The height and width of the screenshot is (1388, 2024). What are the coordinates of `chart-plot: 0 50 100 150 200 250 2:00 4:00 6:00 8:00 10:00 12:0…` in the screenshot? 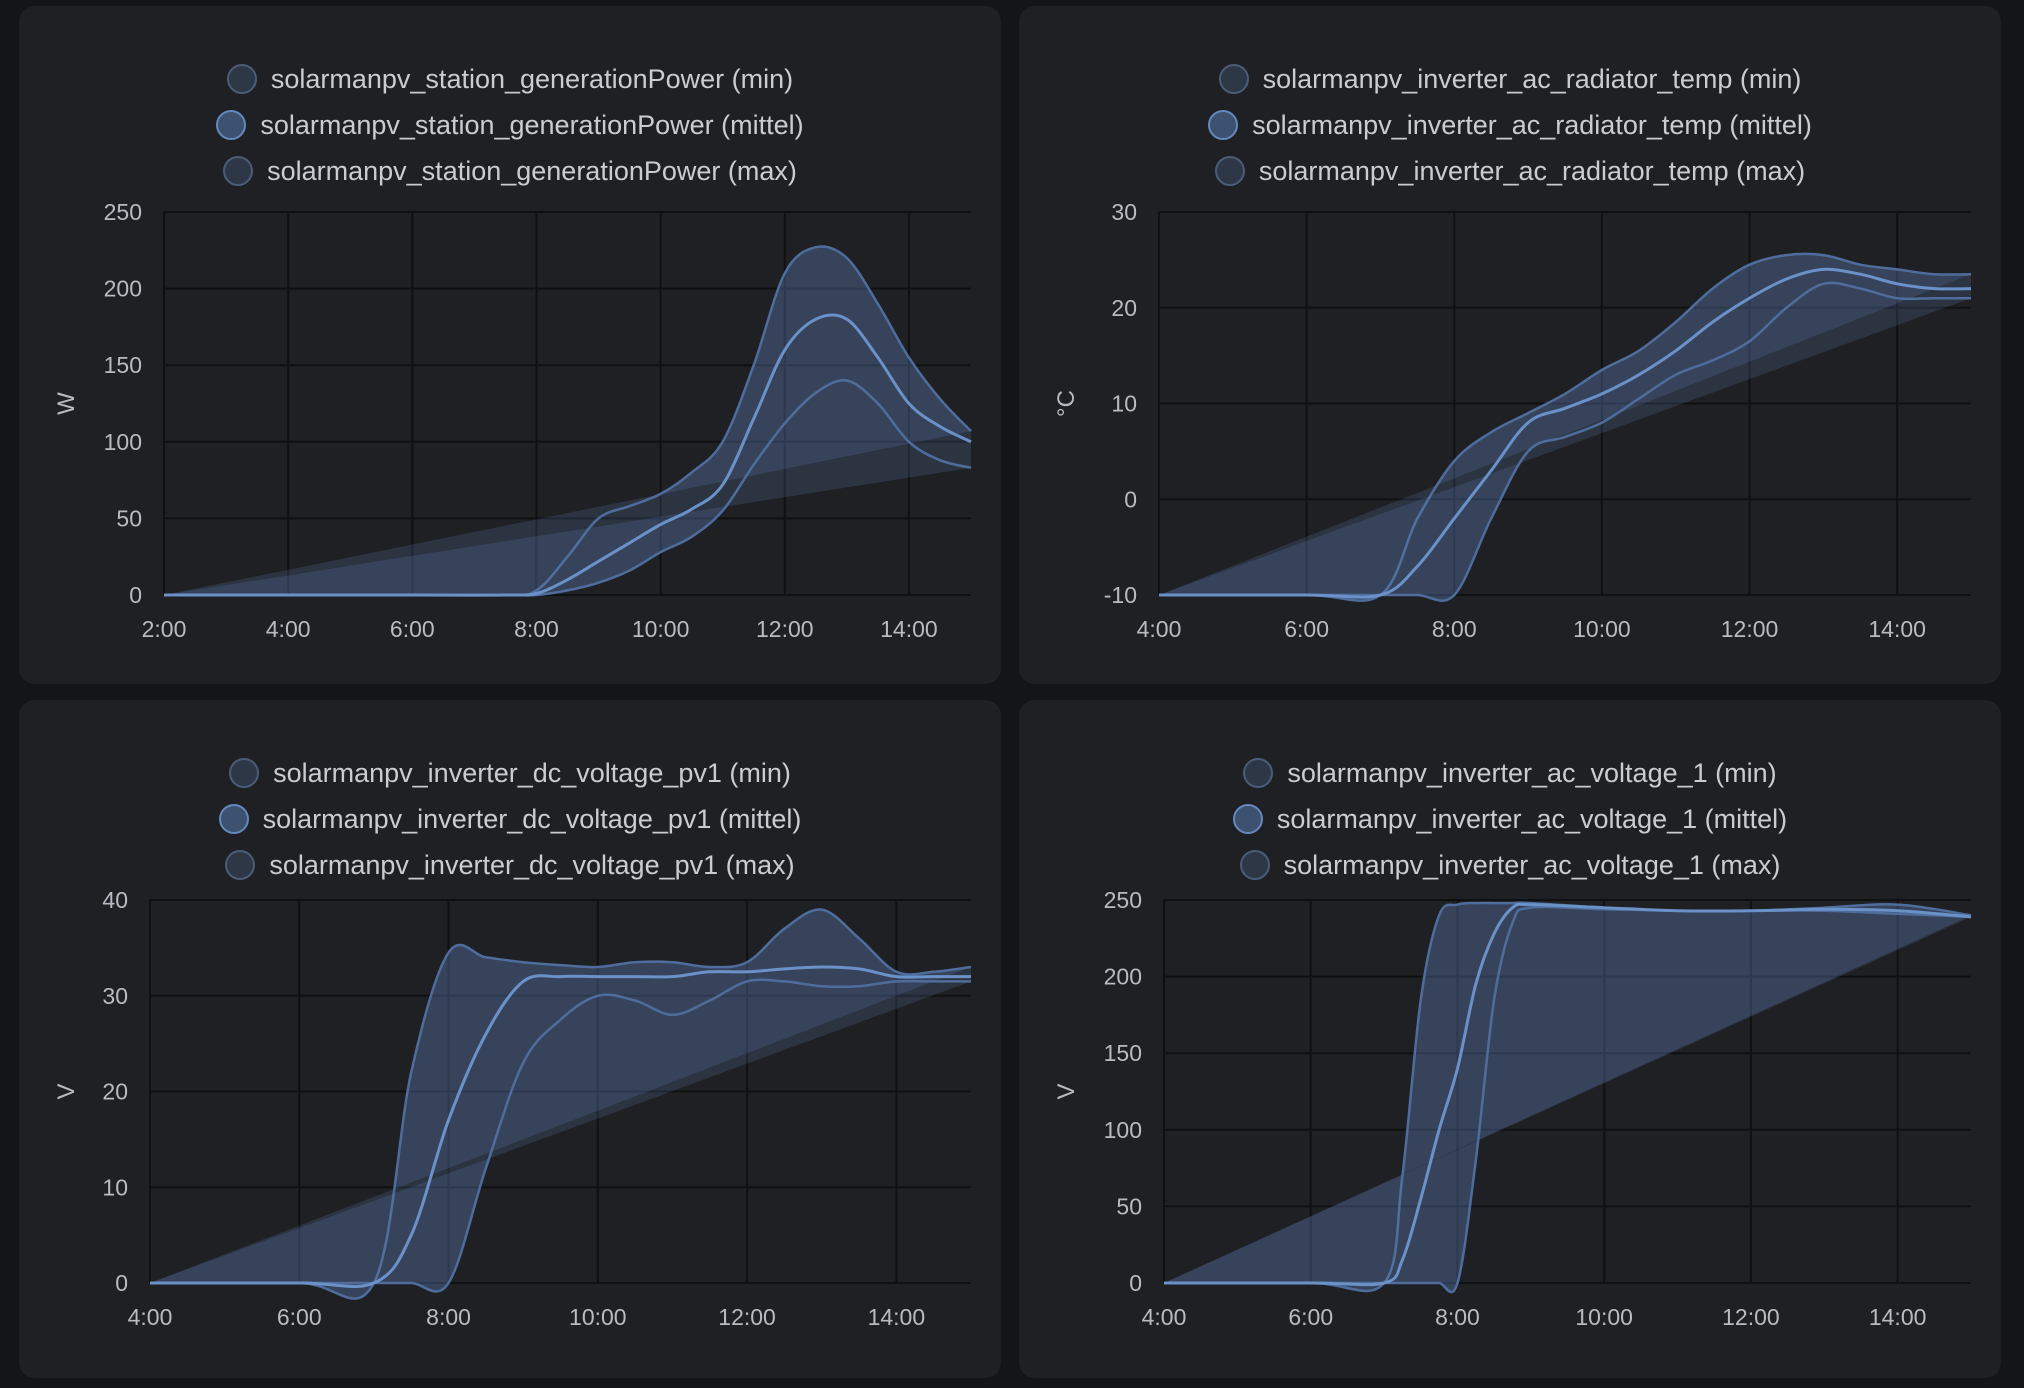 It's located at (512, 420).